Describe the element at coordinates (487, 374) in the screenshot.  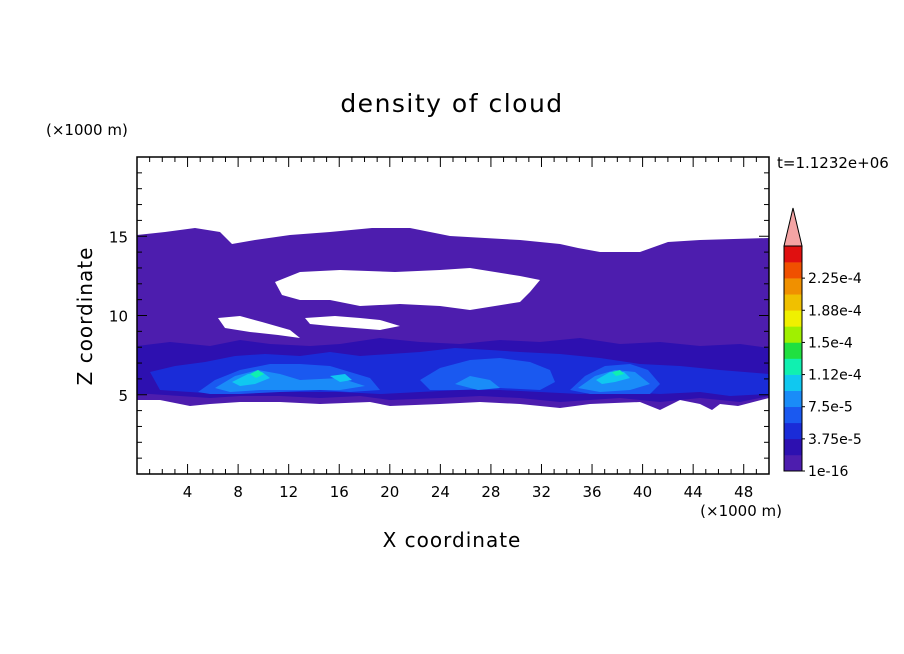
I see `cloud-region-level3` at that location.